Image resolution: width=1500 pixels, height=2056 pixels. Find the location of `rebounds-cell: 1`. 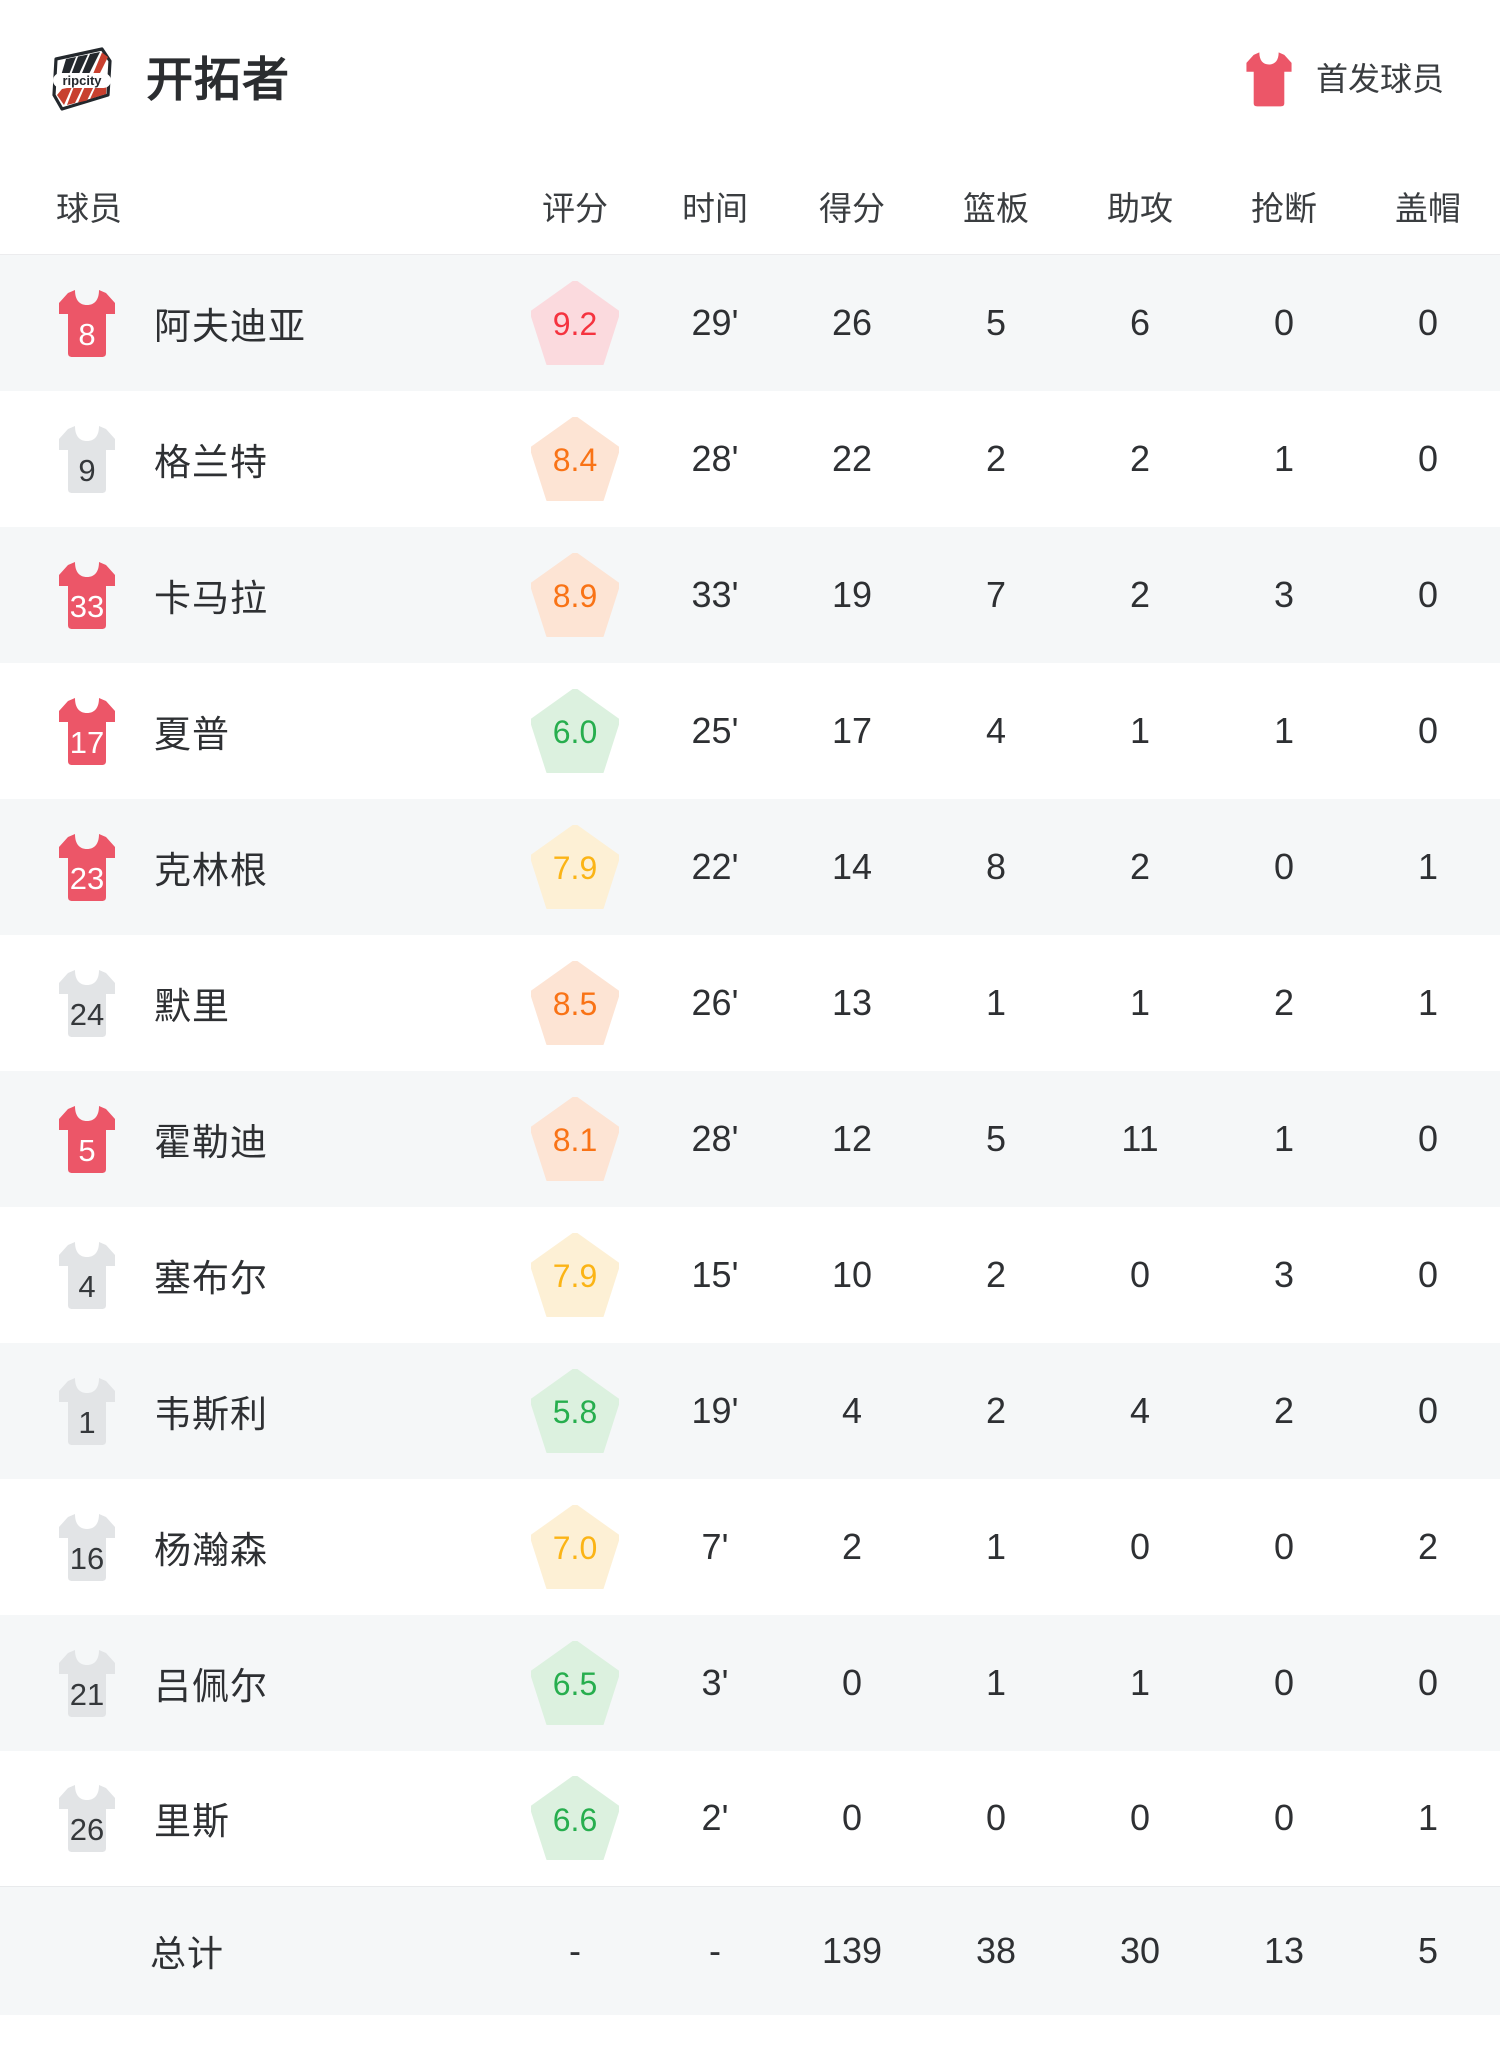

rebounds-cell: 1 is located at coordinates (996, 1546).